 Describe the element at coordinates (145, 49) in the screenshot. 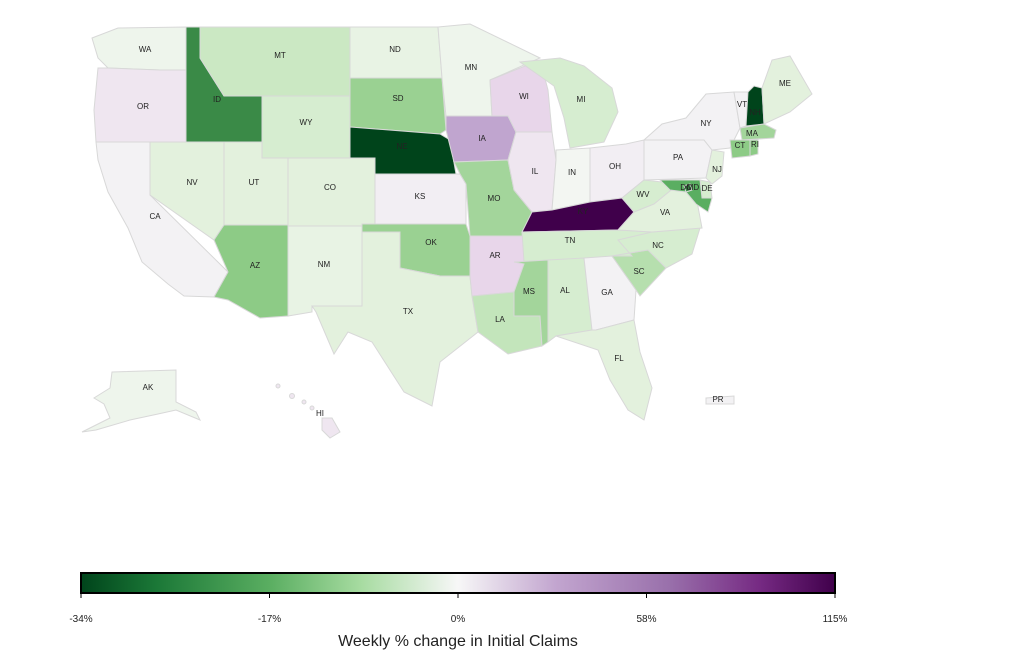

I see `label-wa: WA` at that location.